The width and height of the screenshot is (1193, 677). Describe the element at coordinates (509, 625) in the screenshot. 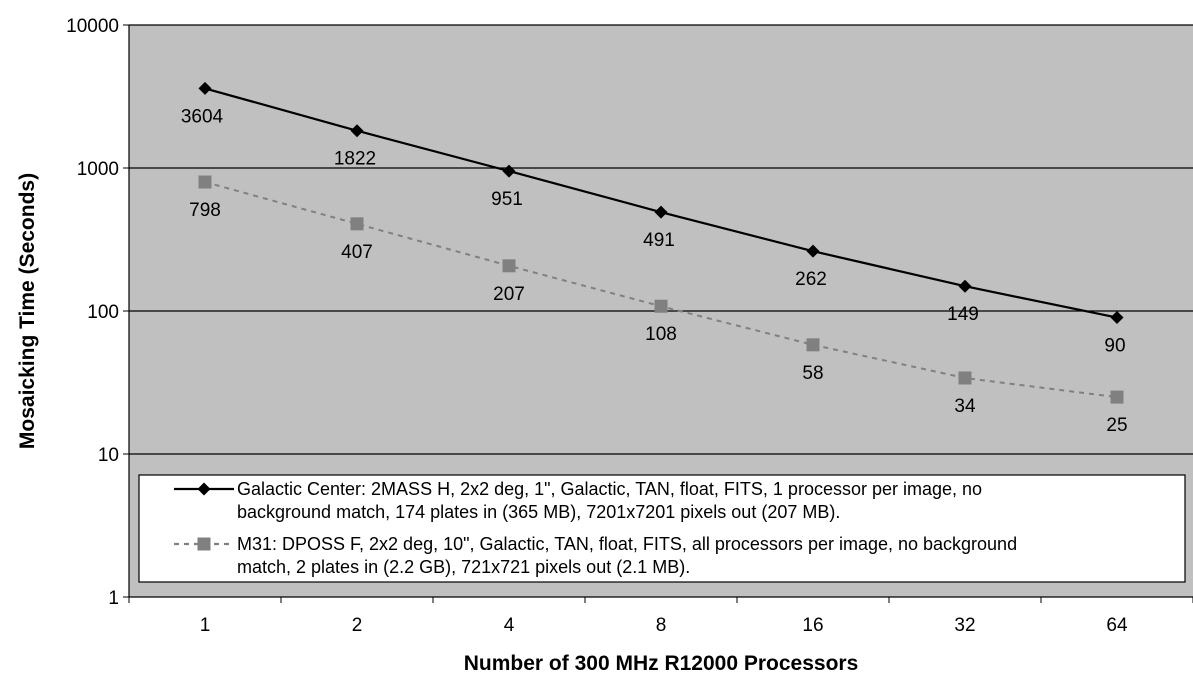

I see `x-tick-label: 4` at that location.